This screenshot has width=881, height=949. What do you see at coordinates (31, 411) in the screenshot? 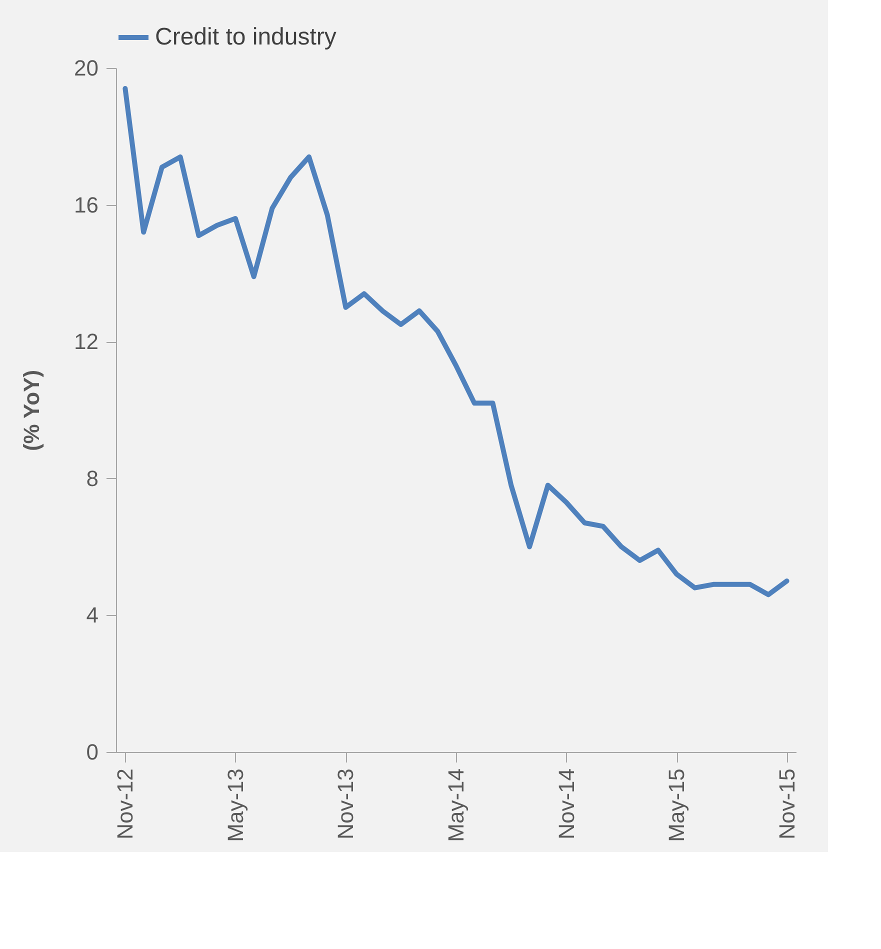
I see `y-axis-title: (% YoY)` at bounding box center [31, 411].